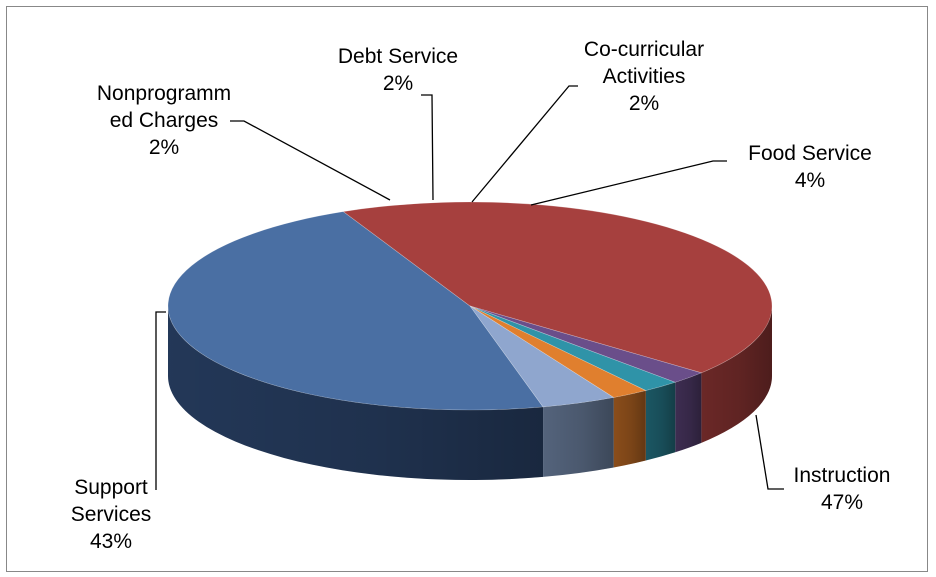 This screenshot has height=577, width=936. I want to click on label-nonprog-pct: 2%, so click(164, 147).